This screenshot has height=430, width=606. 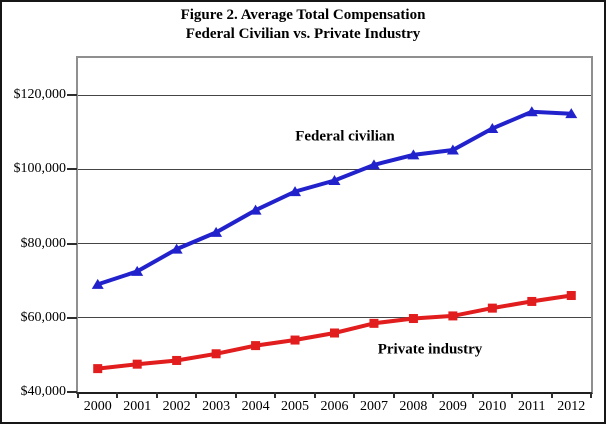 What do you see at coordinates (571, 406) in the screenshot?
I see `x-axis-label: 2012` at bounding box center [571, 406].